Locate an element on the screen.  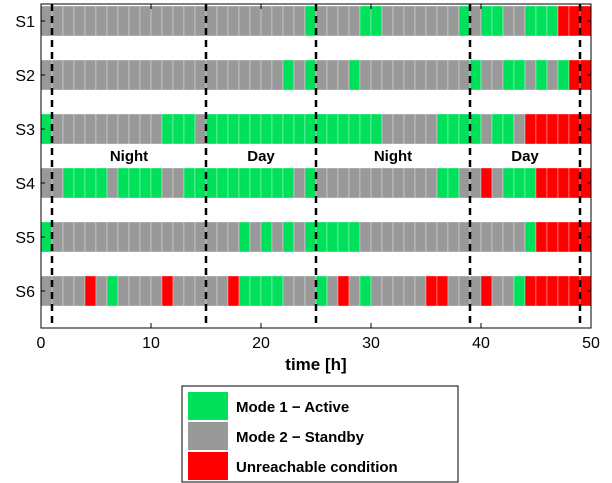
legend-label: Unreachable condition is located at coordinates (317, 467).